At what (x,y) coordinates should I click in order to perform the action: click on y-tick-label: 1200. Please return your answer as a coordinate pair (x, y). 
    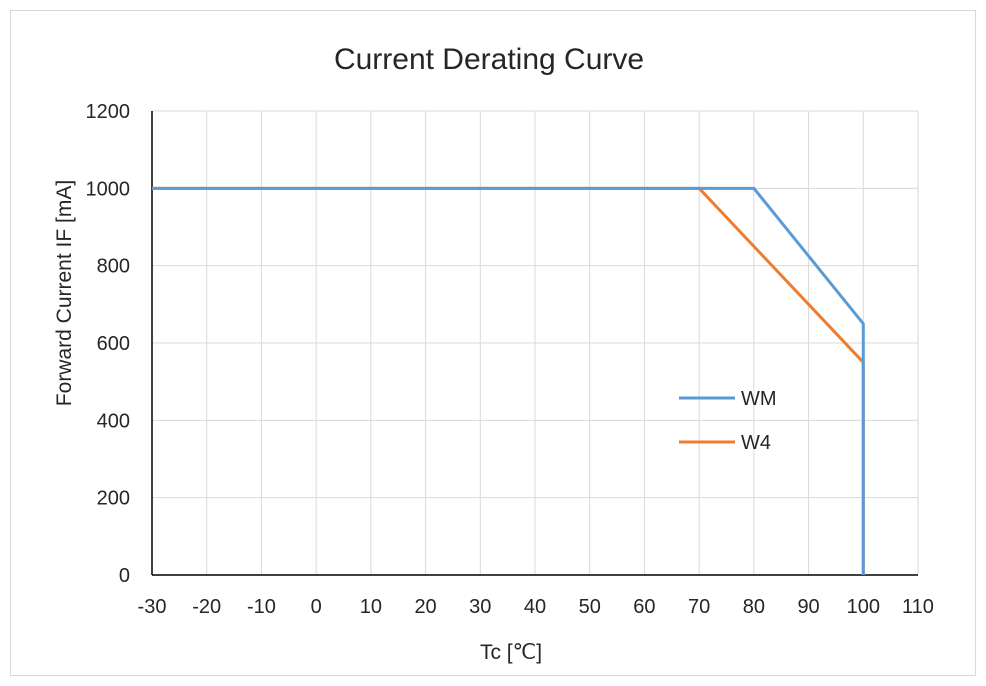
    Looking at the image, I should click on (108, 112).